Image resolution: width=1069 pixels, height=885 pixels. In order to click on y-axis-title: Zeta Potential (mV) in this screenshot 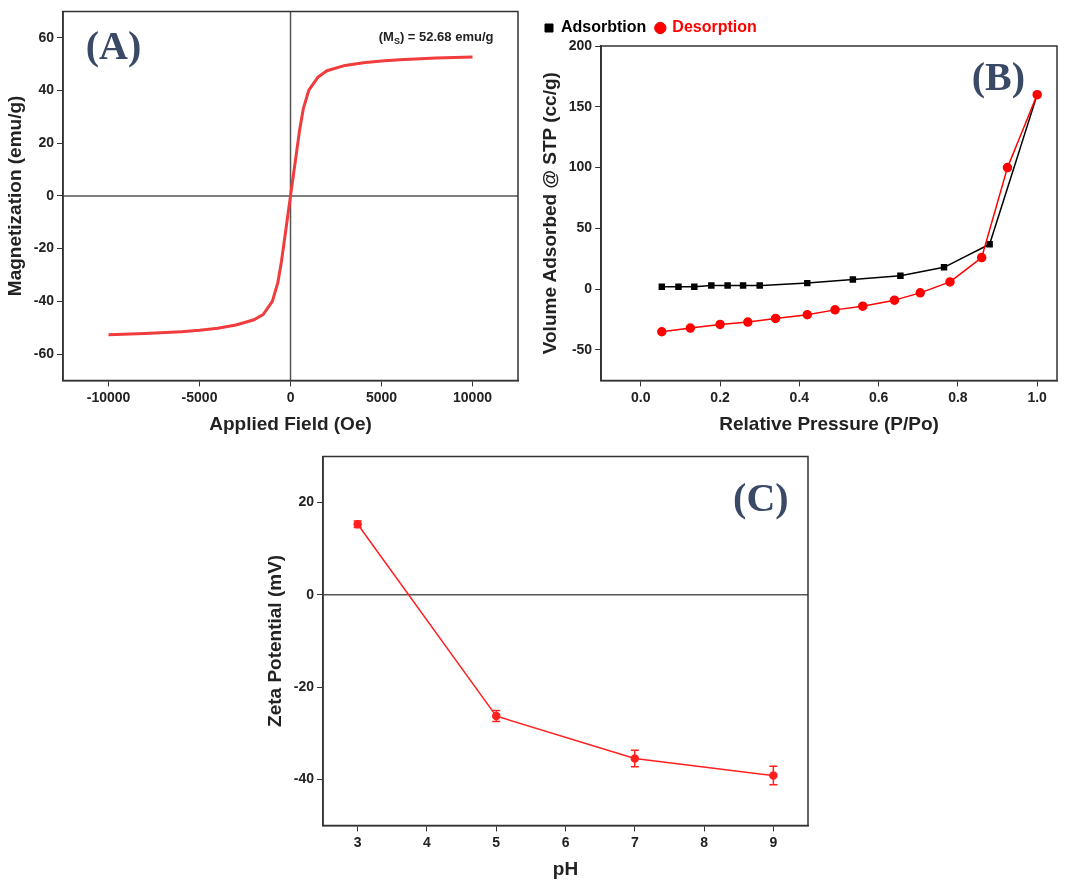, I will do `click(274, 640)`.